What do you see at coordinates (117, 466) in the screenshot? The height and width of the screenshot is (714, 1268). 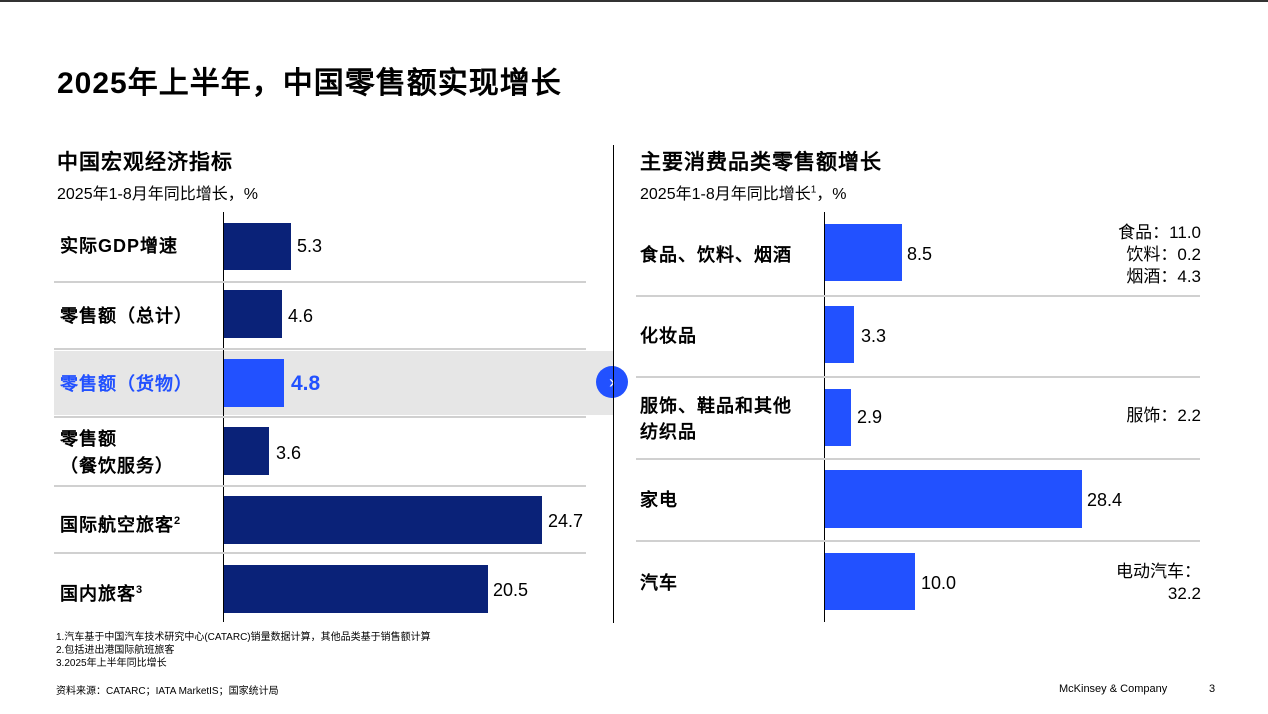 I see `bar-label-catering-line2: （餐饮服务）` at bounding box center [117, 466].